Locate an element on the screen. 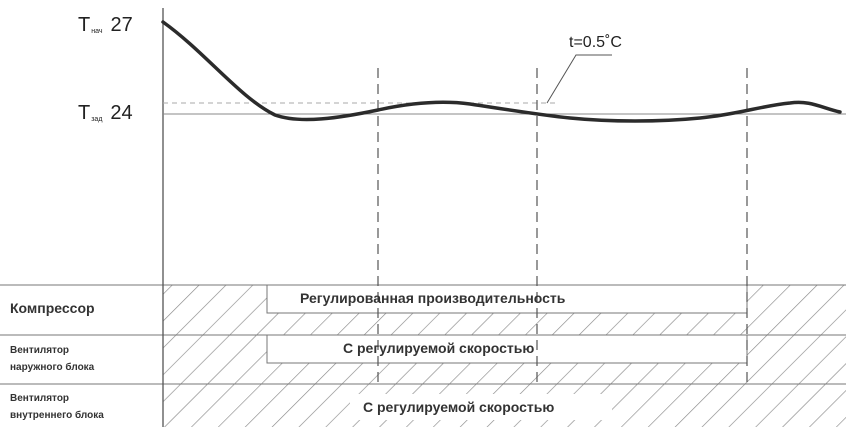  compressor-bar-right-hatch is located at coordinates (796, 310).